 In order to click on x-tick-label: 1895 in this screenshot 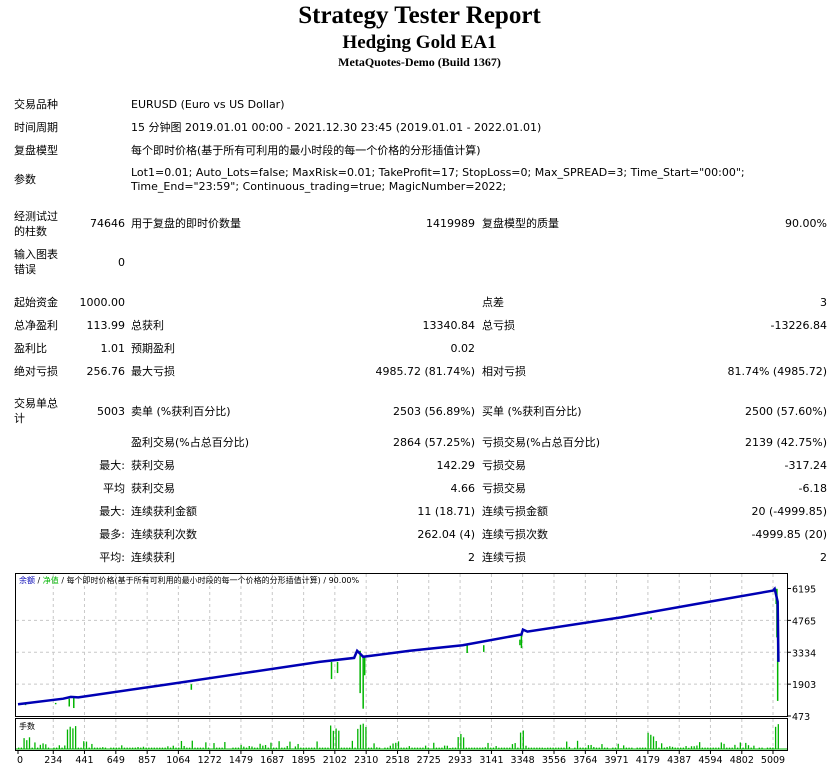, I will do `click(304, 760)`.